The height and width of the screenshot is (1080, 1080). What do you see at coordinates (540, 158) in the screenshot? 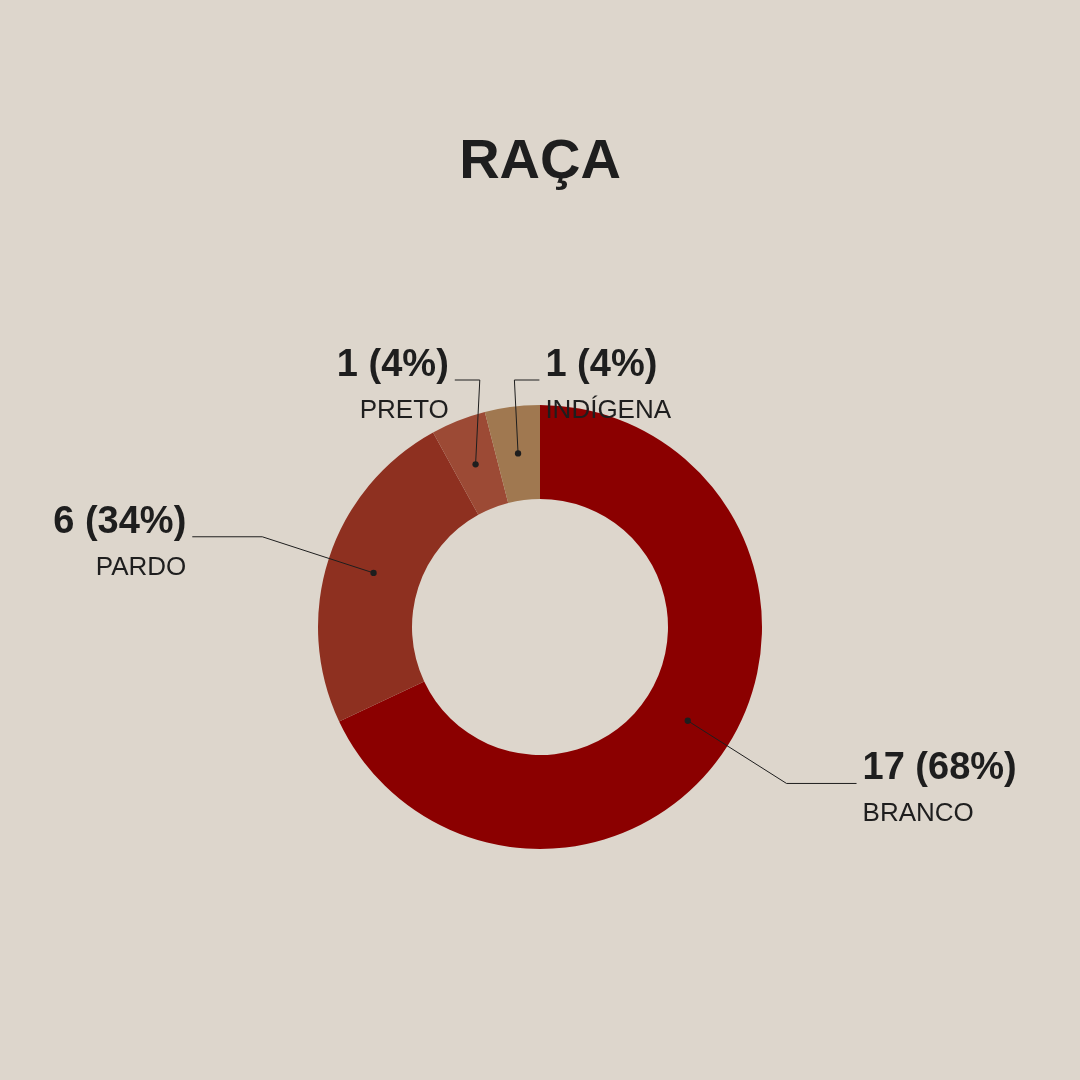
I see `chart-title: RAÇA` at bounding box center [540, 158].